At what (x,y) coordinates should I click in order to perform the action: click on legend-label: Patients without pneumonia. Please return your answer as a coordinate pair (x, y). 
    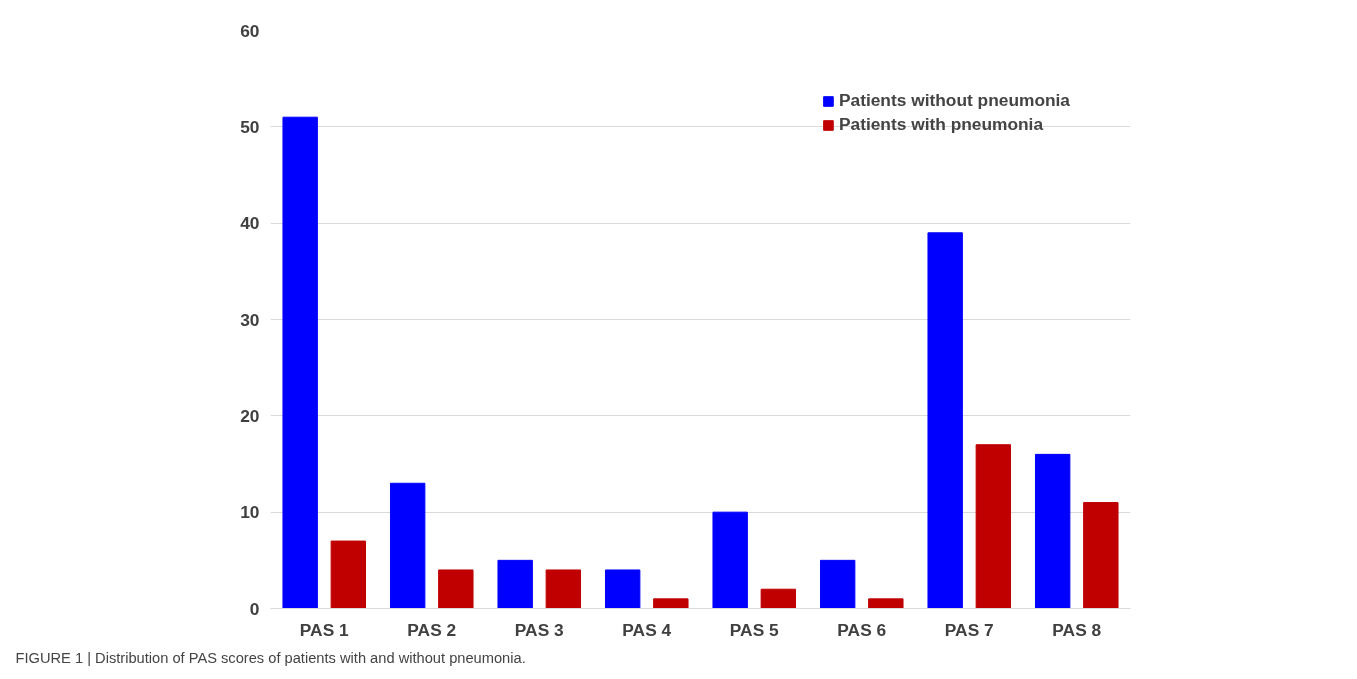
    Looking at the image, I should click on (954, 100).